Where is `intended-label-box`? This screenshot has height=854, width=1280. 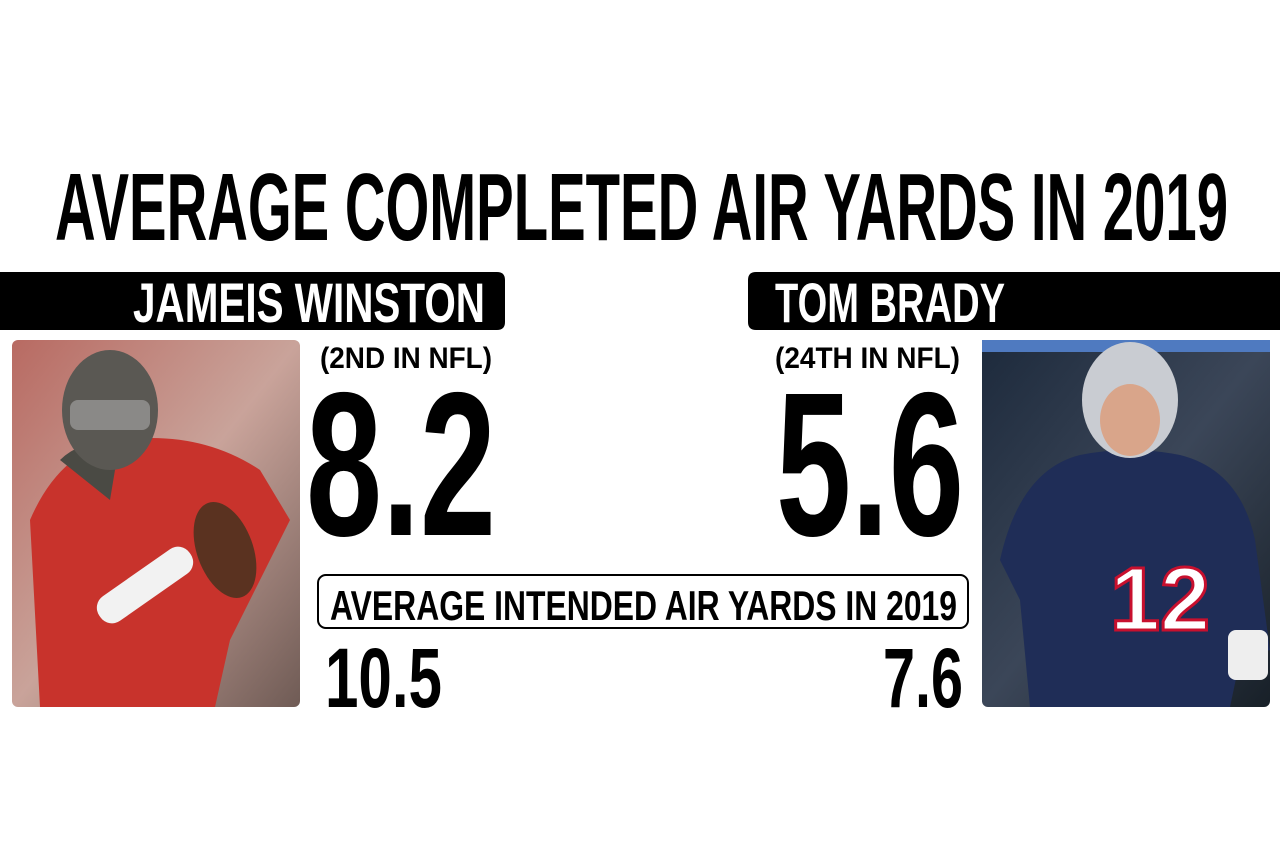 intended-label-box is located at coordinates (643, 601).